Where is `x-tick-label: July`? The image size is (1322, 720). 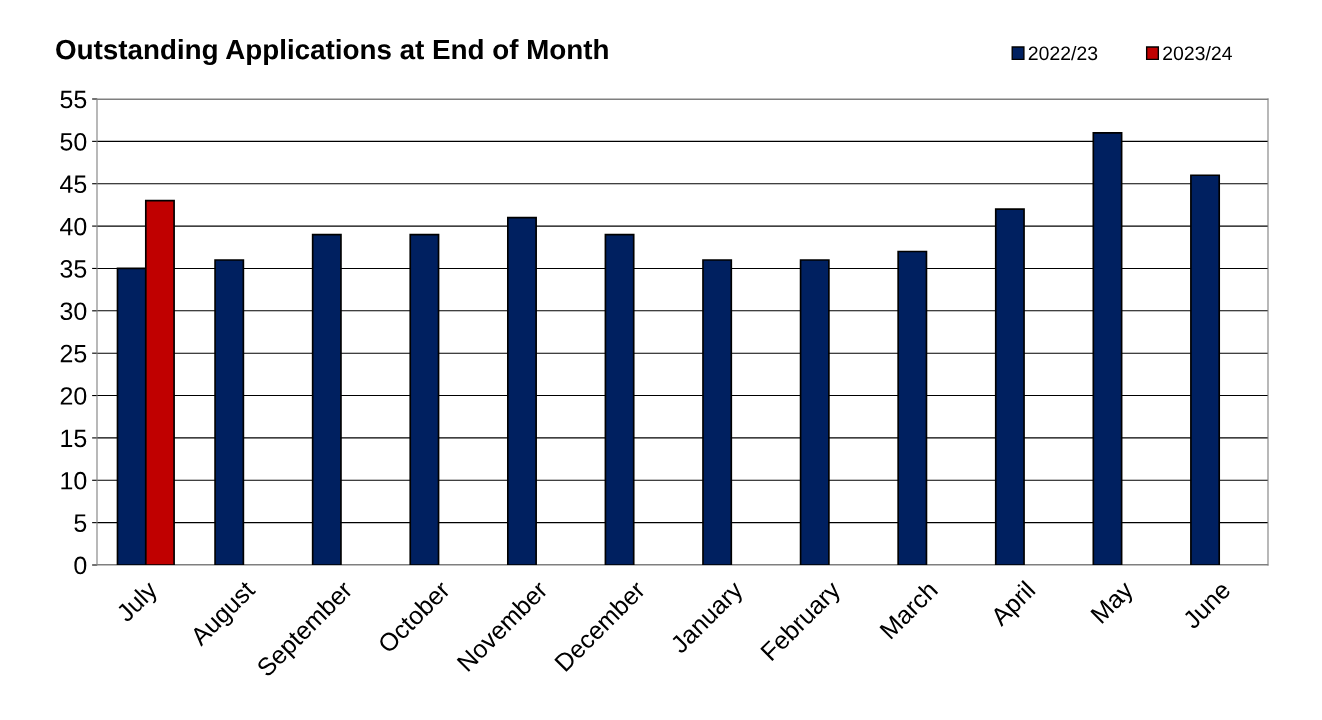
x-tick-label: July is located at coordinates (138, 602).